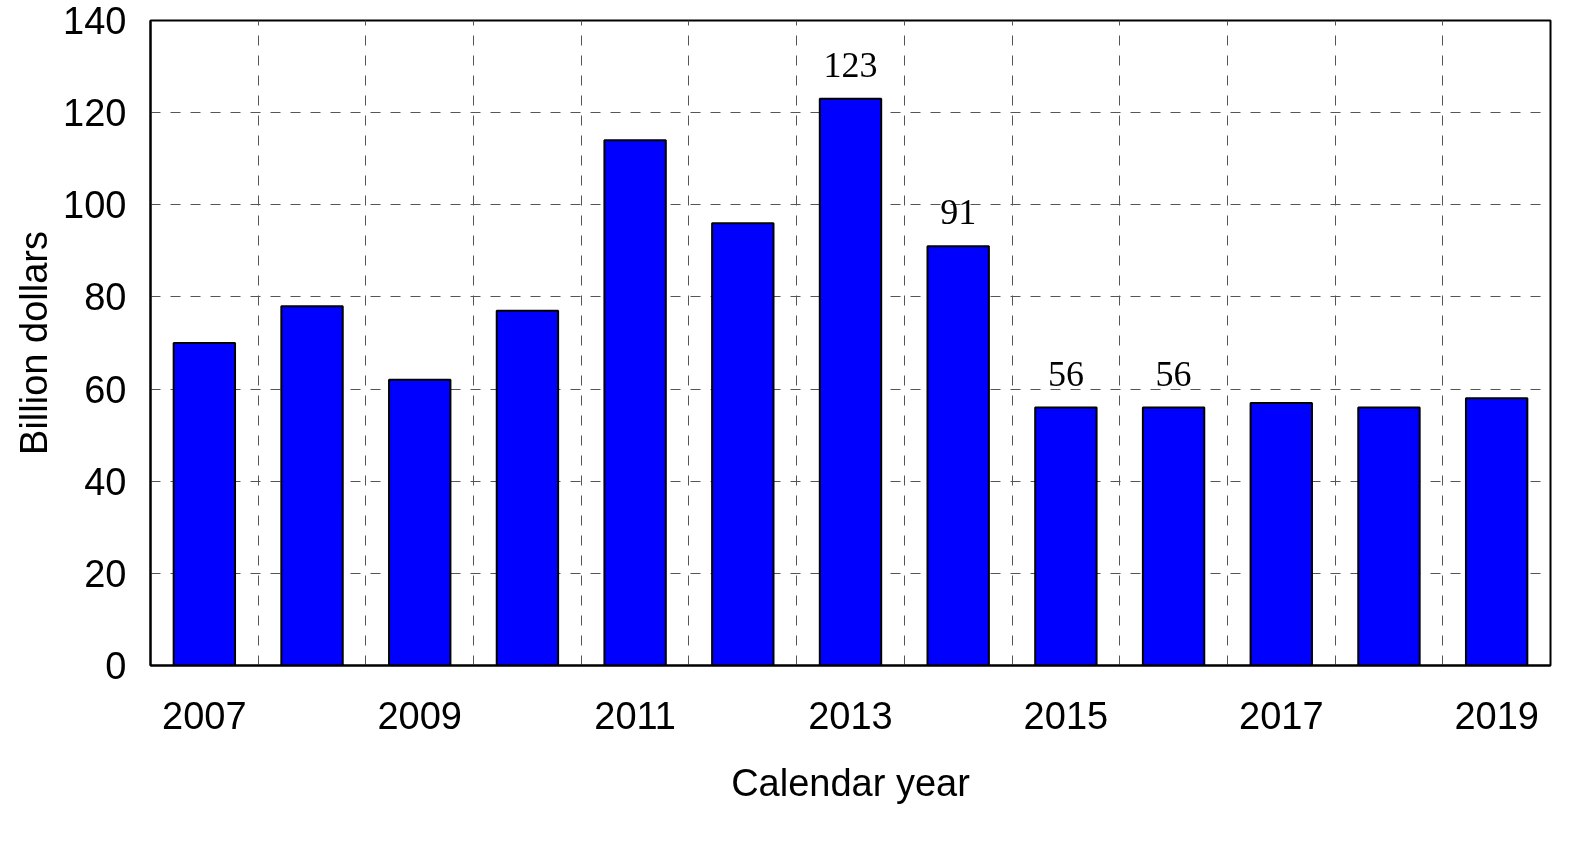 The height and width of the screenshot is (843, 1570). Describe the element at coordinates (958, 212) in the screenshot. I see `data-label: 91` at that location.